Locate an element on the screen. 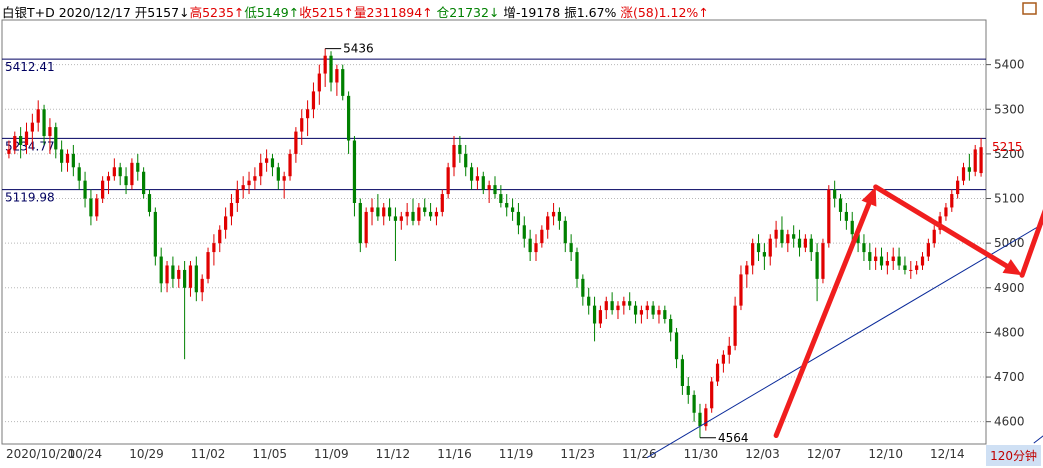 Image resolution: width=1043 pixels, height=468 pixels. low-arrow-icon: ↑ is located at coordinates (294, 12).